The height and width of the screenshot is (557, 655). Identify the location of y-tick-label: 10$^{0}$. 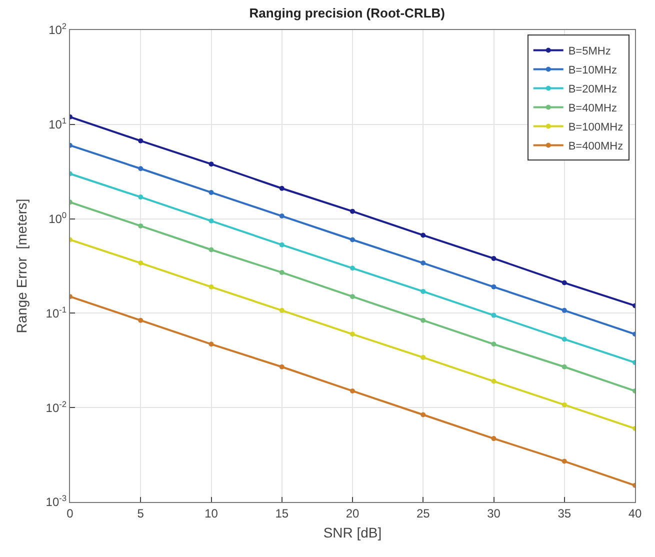
(57, 218).